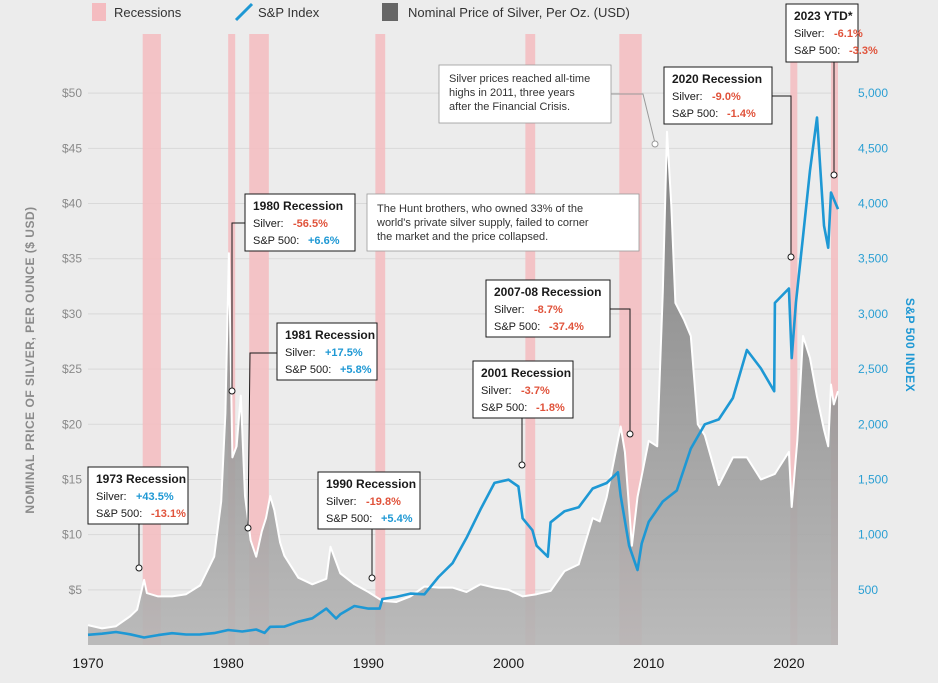  What do you see at coordinates (717, 79) in the screenshot?
I see `annotation-title: 2020 Recession` at bounding box center [717, 79].